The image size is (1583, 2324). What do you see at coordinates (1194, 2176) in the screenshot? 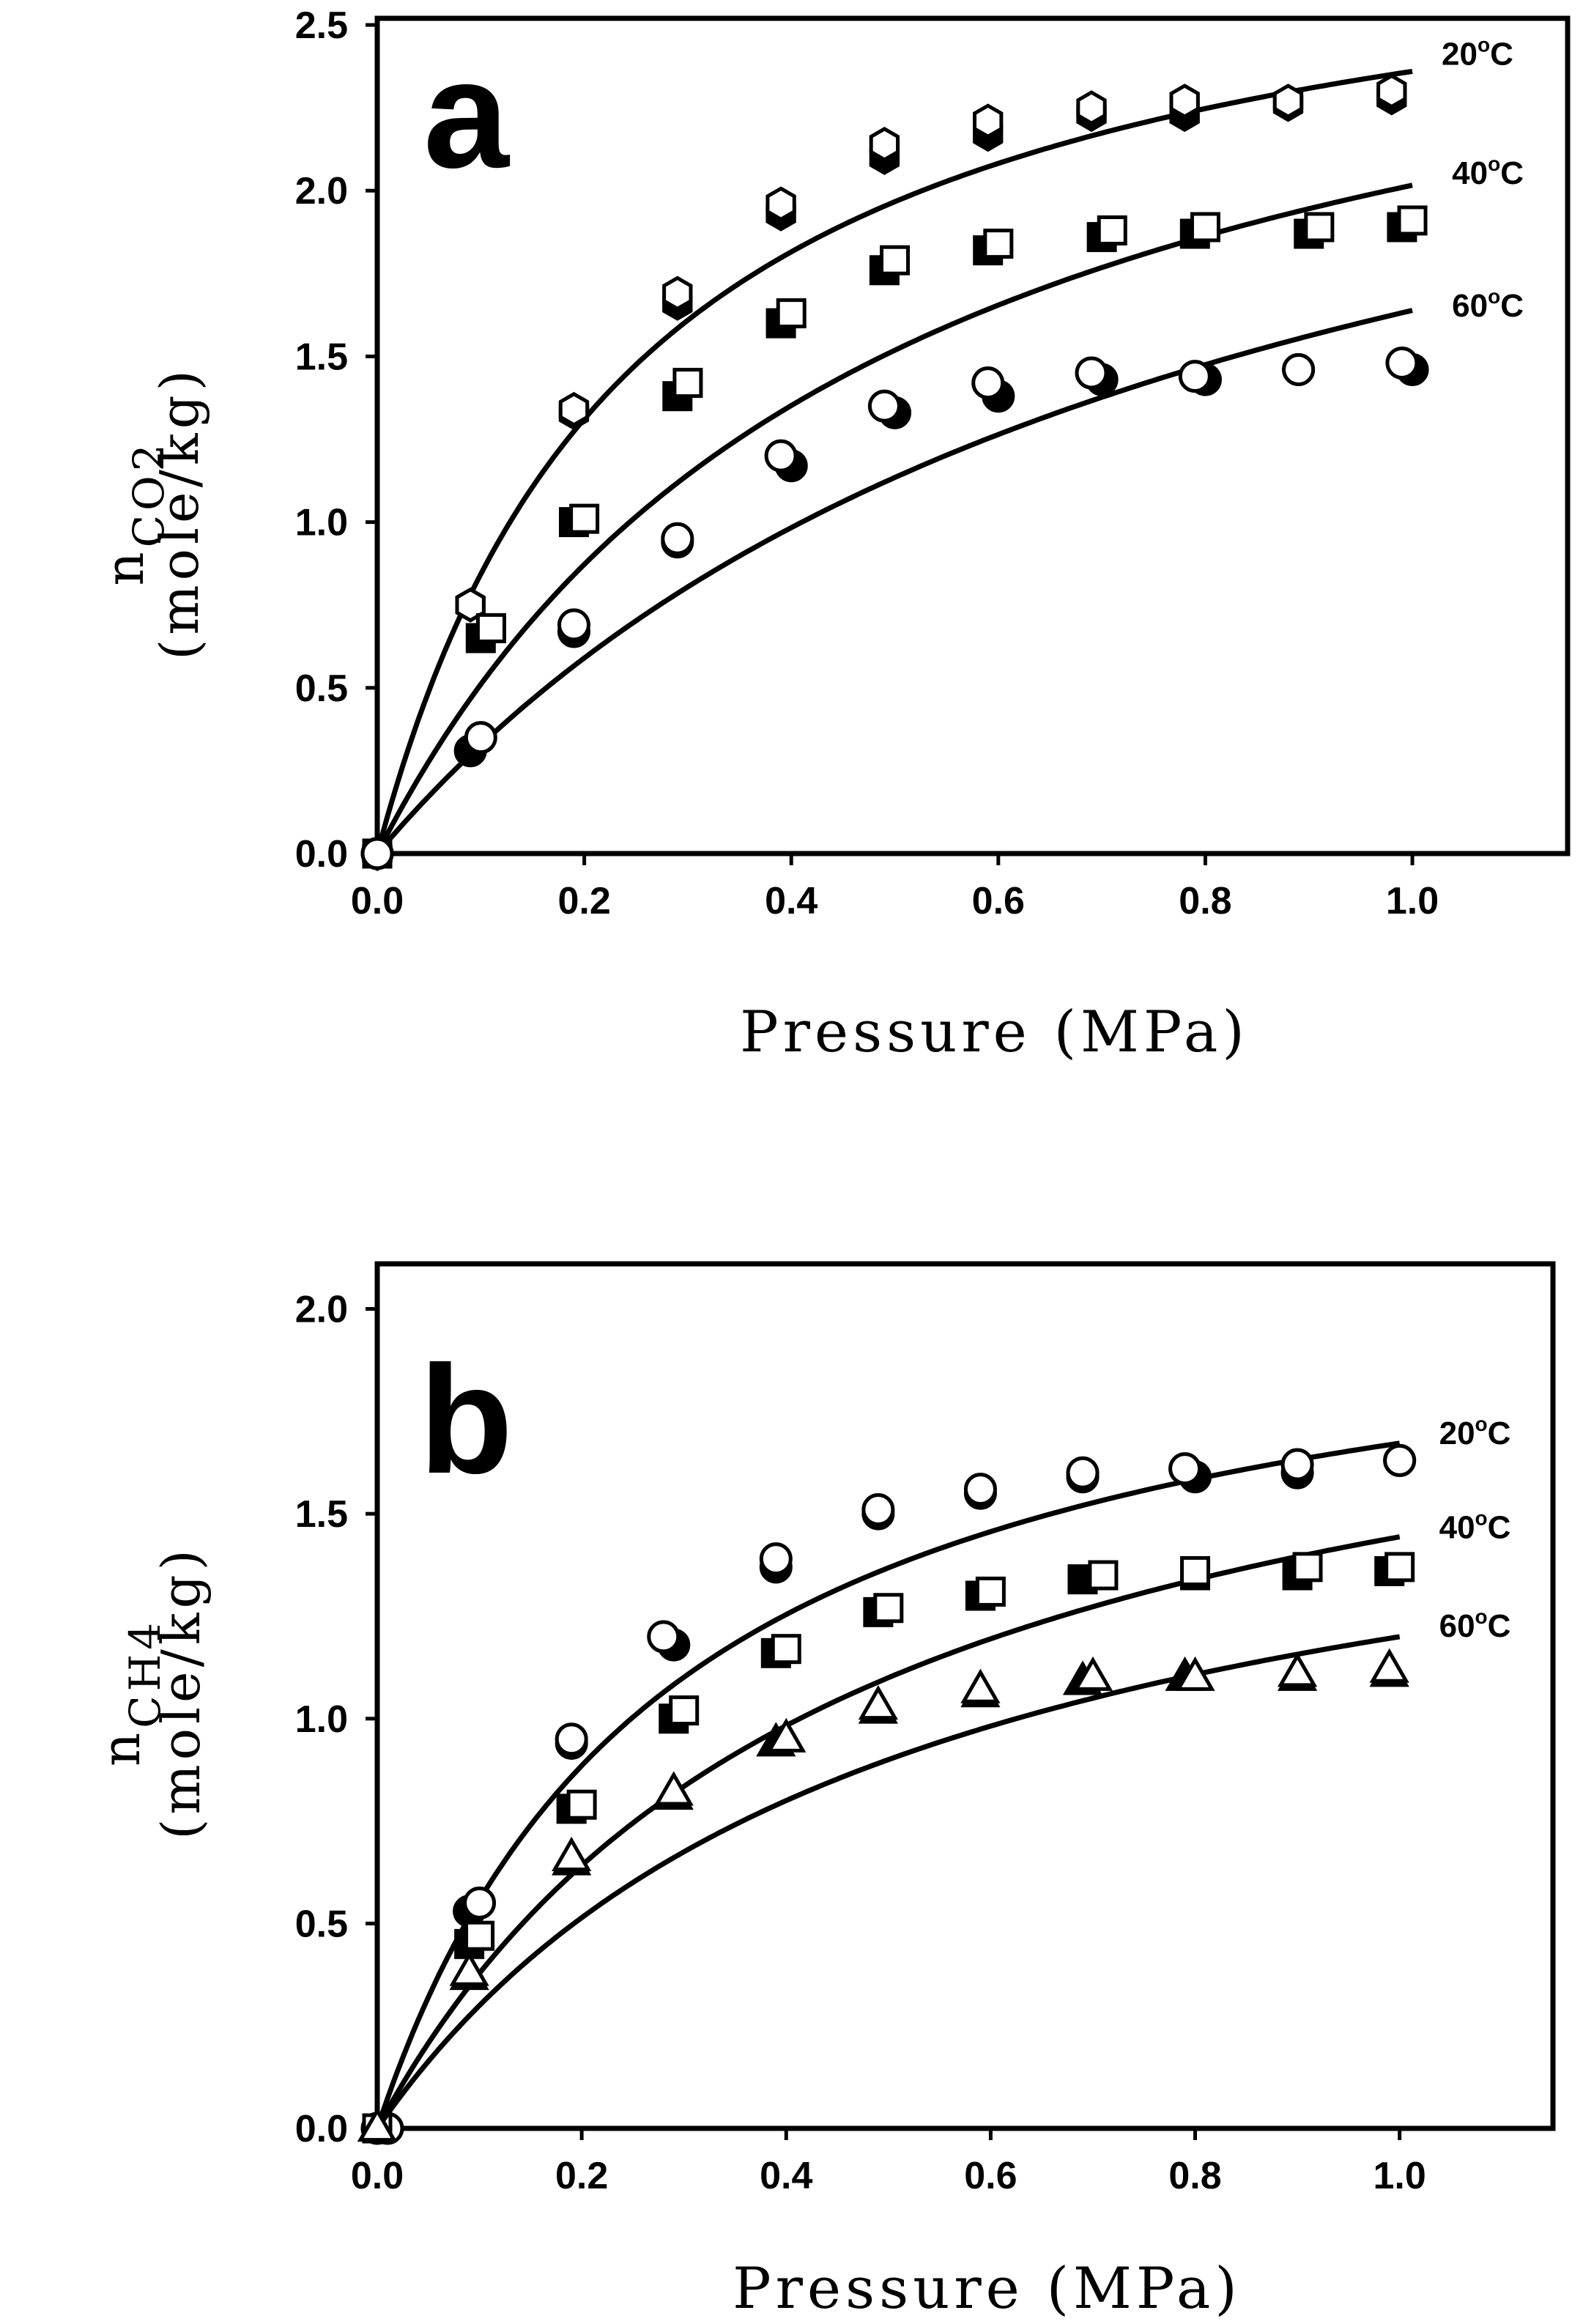
I see `x-tick-label: 0.8` at bounding box center [1194, 2176].